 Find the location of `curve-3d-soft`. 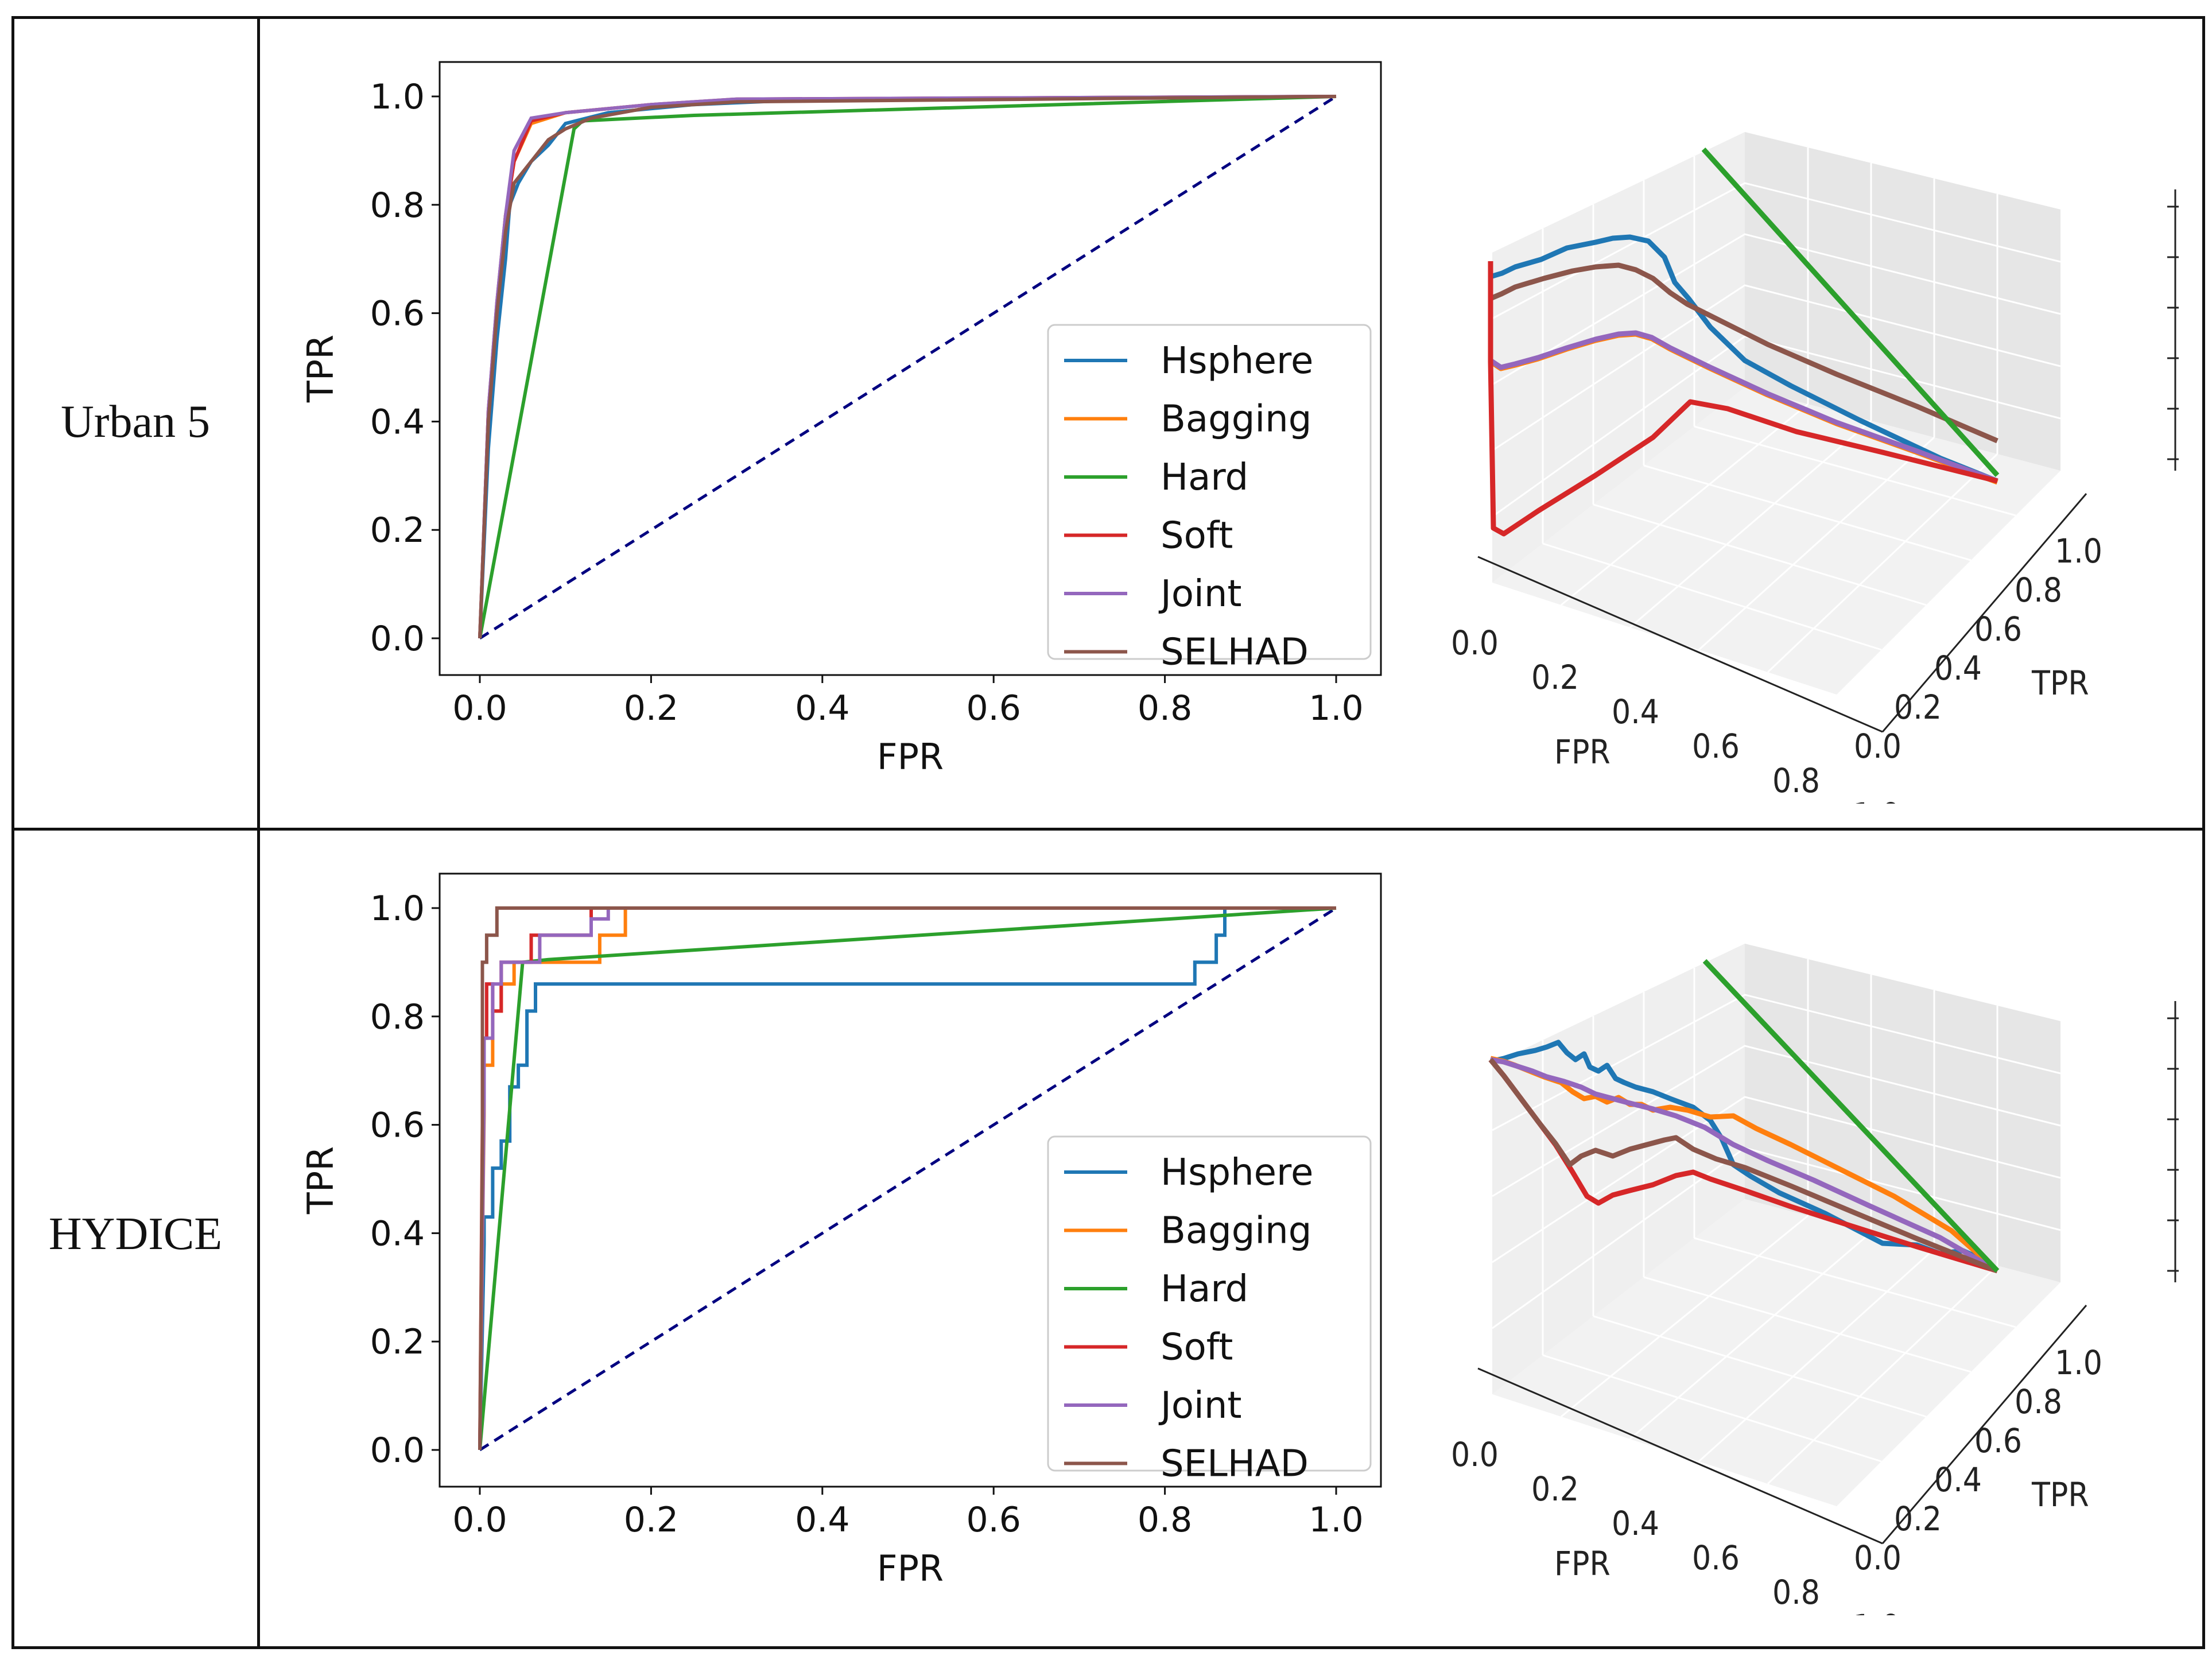

curve-3d-soft is located at coordinates (1743, 399).